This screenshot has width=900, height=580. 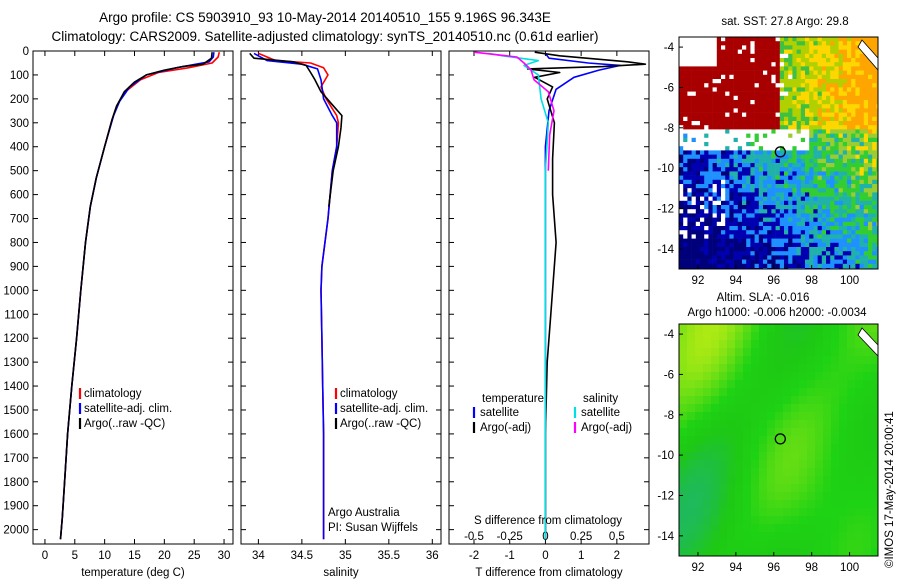 I want to click on t-difference-xlabel: T difference from climatology, so click(x=548, y=573).